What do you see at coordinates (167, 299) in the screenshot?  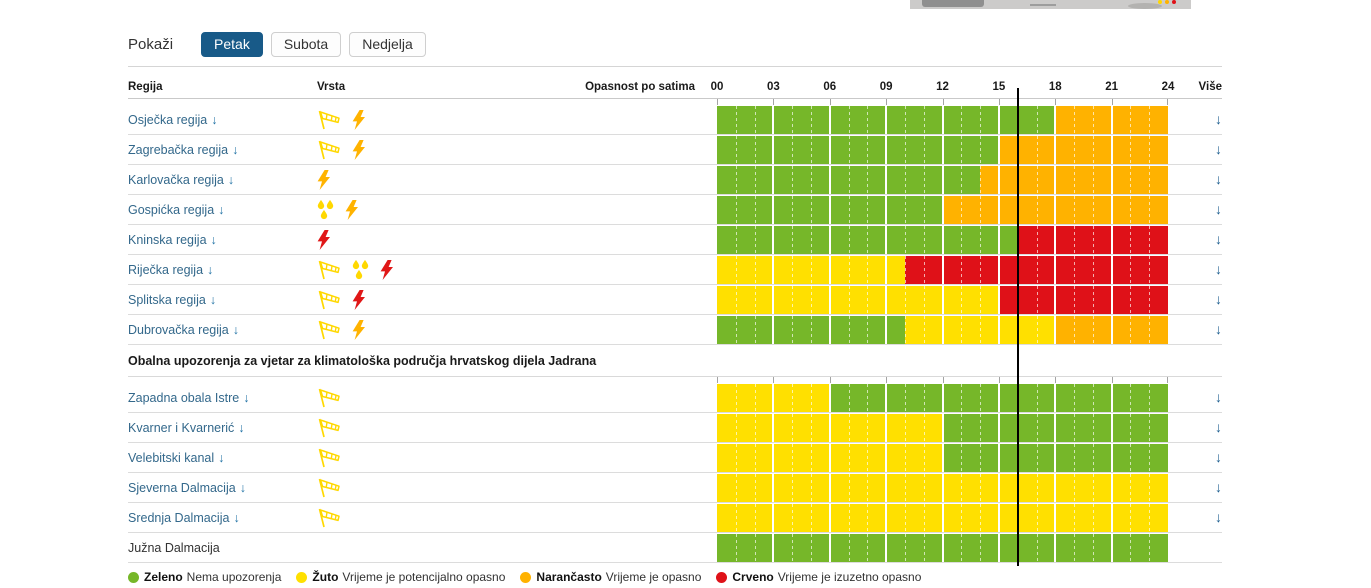 I see `region-link-splitska-regija: Splitska regija` at bounding box center [167, 299].